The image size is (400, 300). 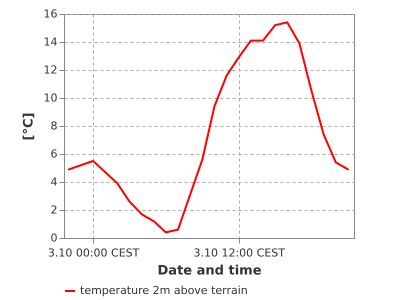 I want to click on y-tick-label: 12, so click(x=51, y=70).